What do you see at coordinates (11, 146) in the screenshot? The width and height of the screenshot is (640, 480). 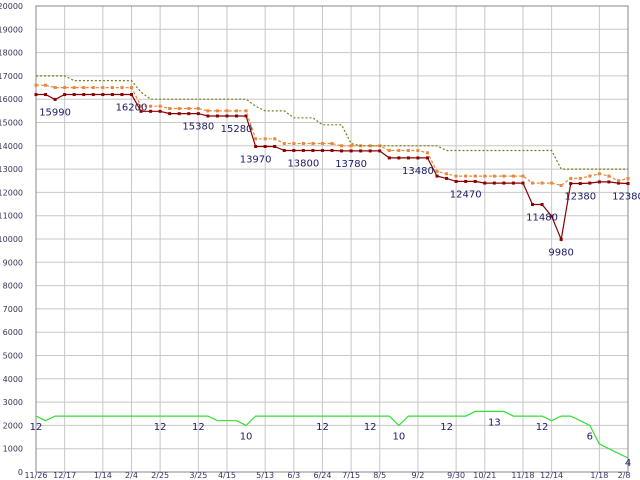 I see `y-tick-label: 14000` at bounding box center [11, 146].